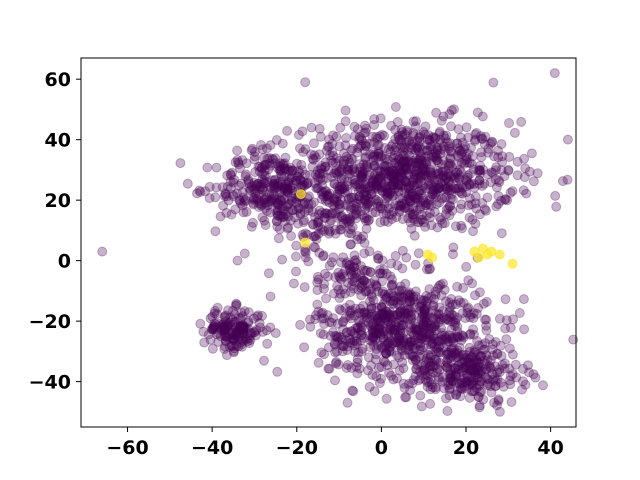  I want to click on scatter-point-highlight, so click(487, 254).